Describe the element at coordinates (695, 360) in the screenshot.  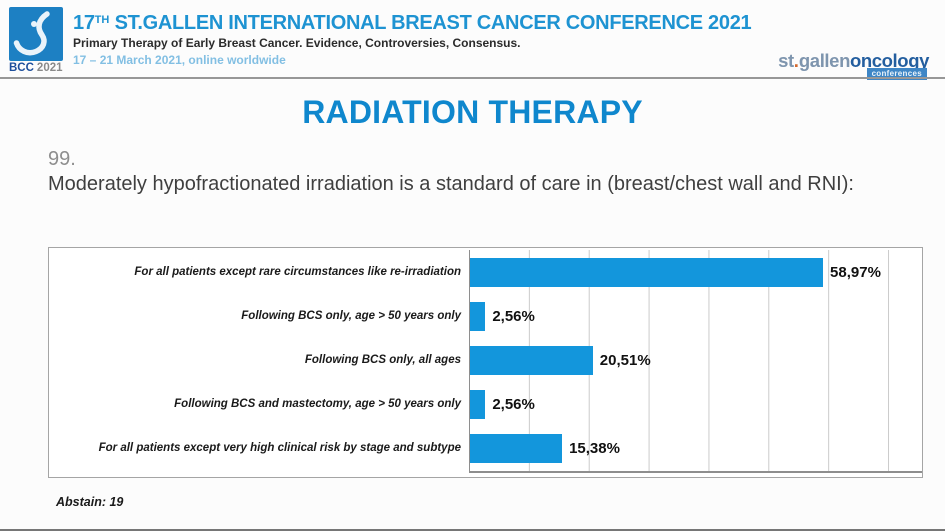
I see `bar-plot-area: 20,51%` at that location.